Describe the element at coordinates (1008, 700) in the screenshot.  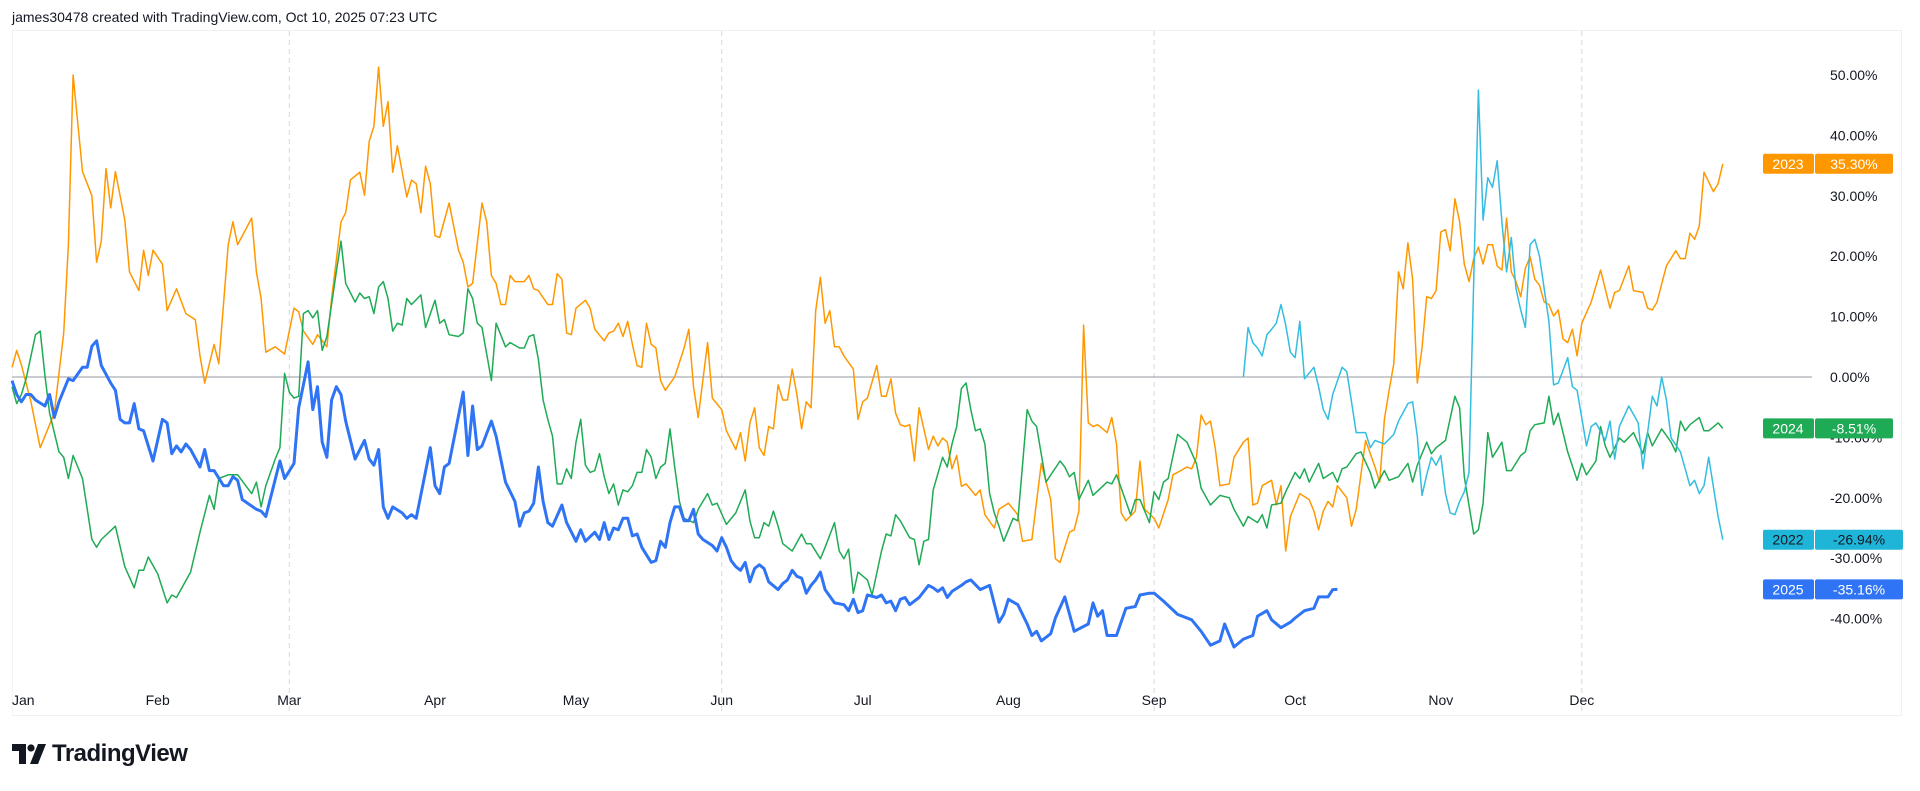
I see `x-tick-label: Aug` at that location.